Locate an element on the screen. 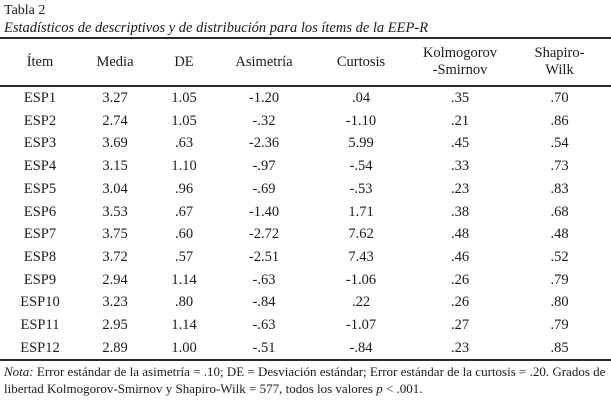 The image size is (611, 404). cell: .21 is located at coordinates (460, 120).